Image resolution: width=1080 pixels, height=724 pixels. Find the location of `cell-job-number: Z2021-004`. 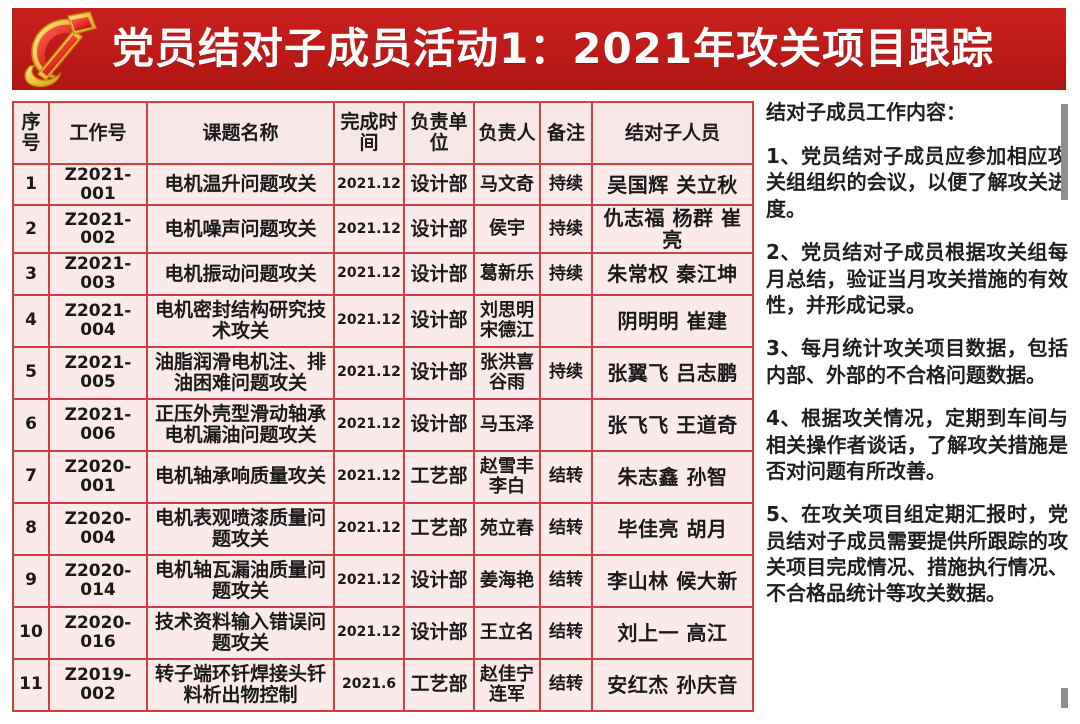

cell-job-number: Z2021-004 is located at coordinates (98, 320).